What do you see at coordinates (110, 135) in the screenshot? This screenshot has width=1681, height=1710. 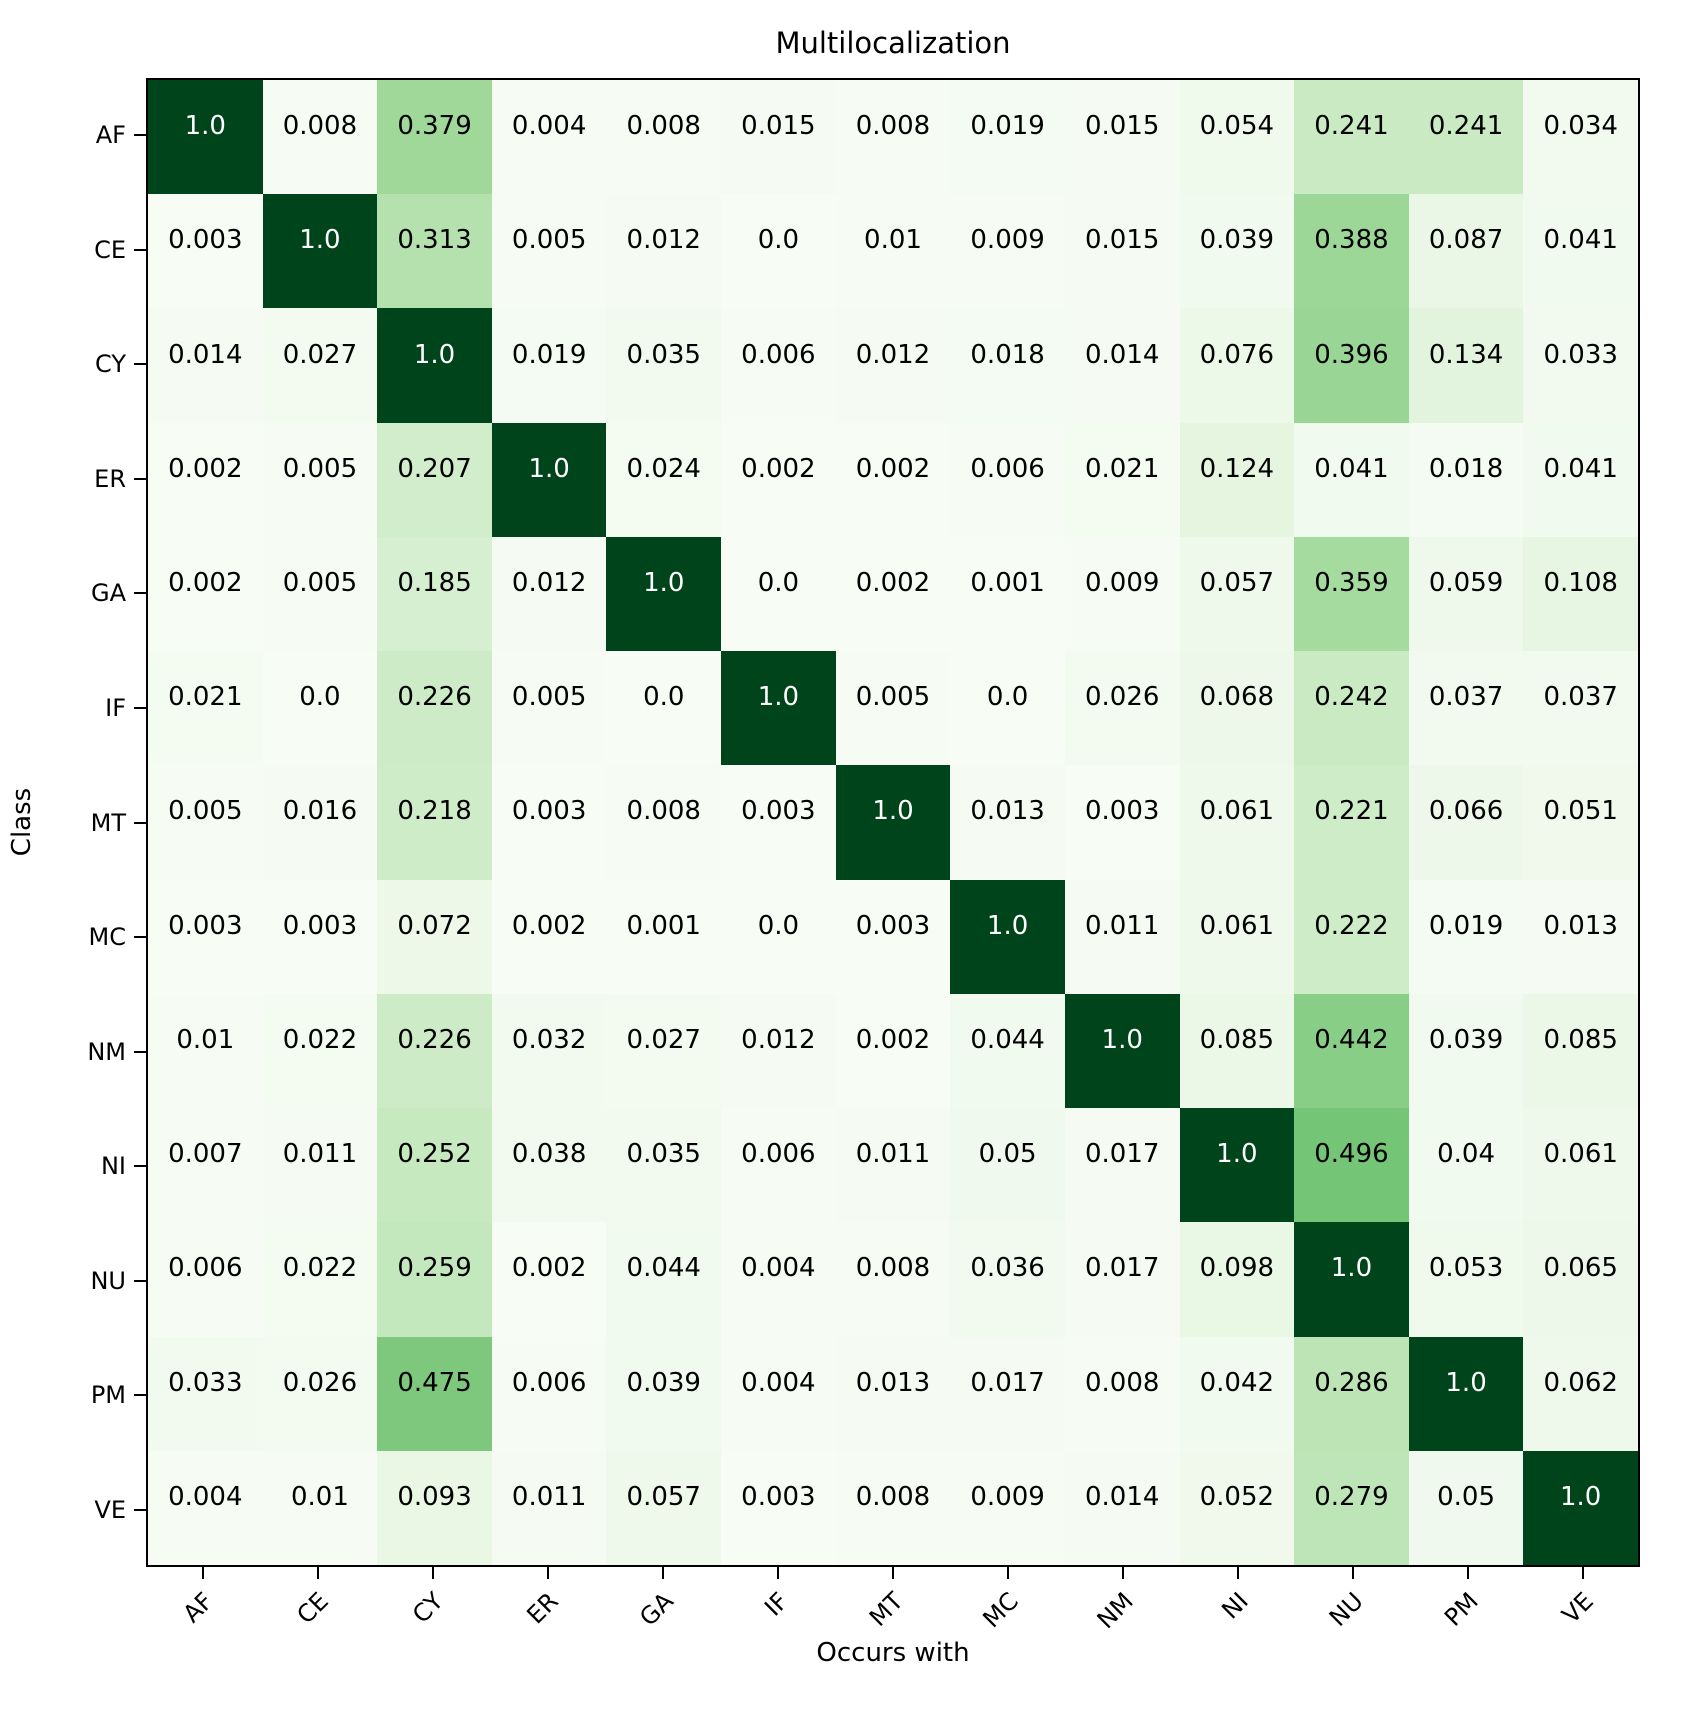 I see `y-tick-label-AF: AF` at bounding box center [110, 135].